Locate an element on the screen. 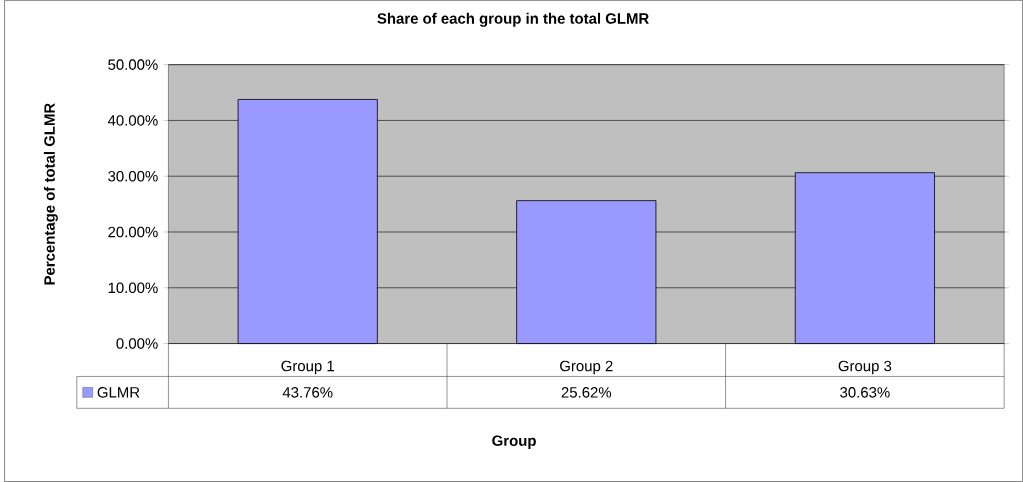 The height and width of the screenshot is (482, 1023). y-tick-label: 30.00% is located at coordinates (133, 176).